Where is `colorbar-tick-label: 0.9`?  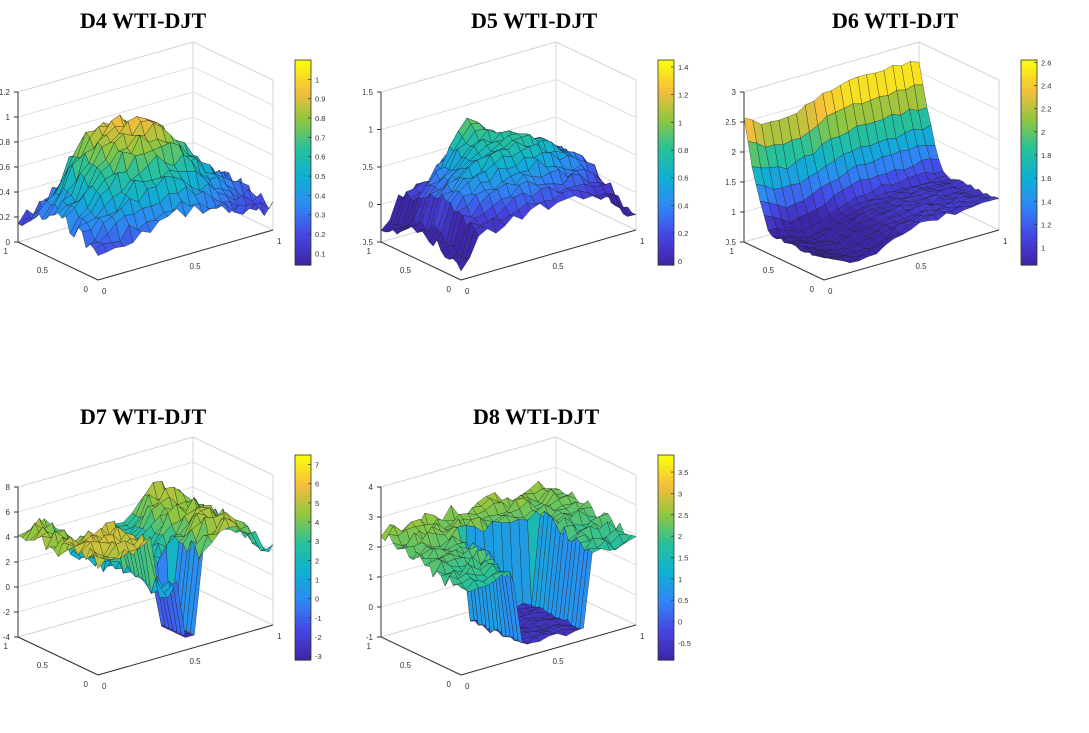
colorbar-tick-label: 0.9 is located at coordinates (320, 99).